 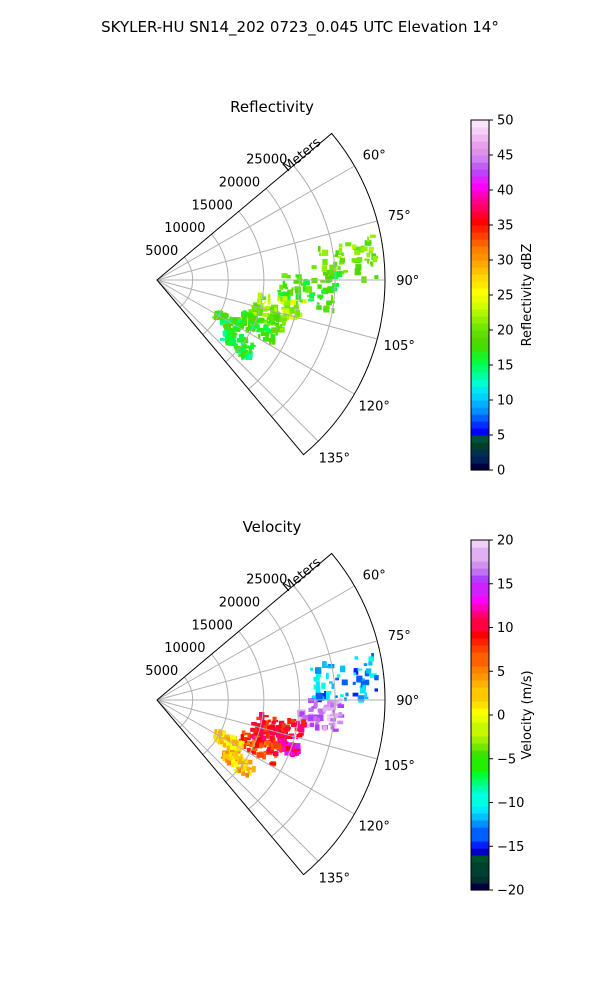 I want to click on sector-frame, so click(x=271, y=294).